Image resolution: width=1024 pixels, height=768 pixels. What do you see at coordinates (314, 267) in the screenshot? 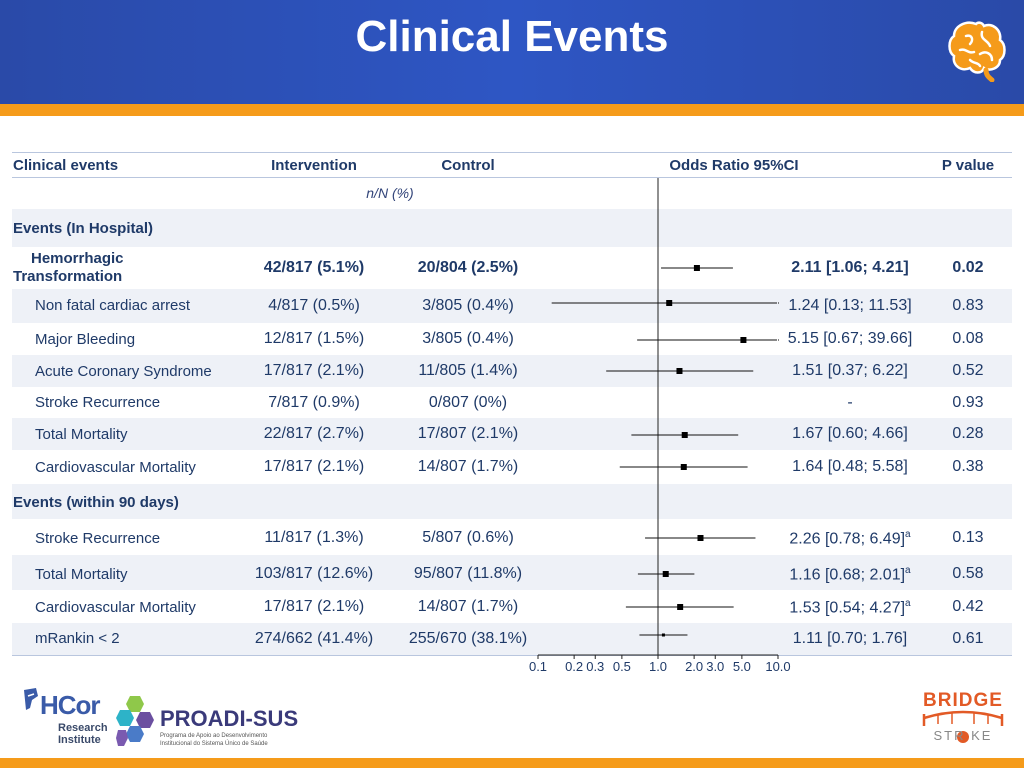
I see `cell-intervention: 42/817 (5.1%)` at bounding box center [314, 267].